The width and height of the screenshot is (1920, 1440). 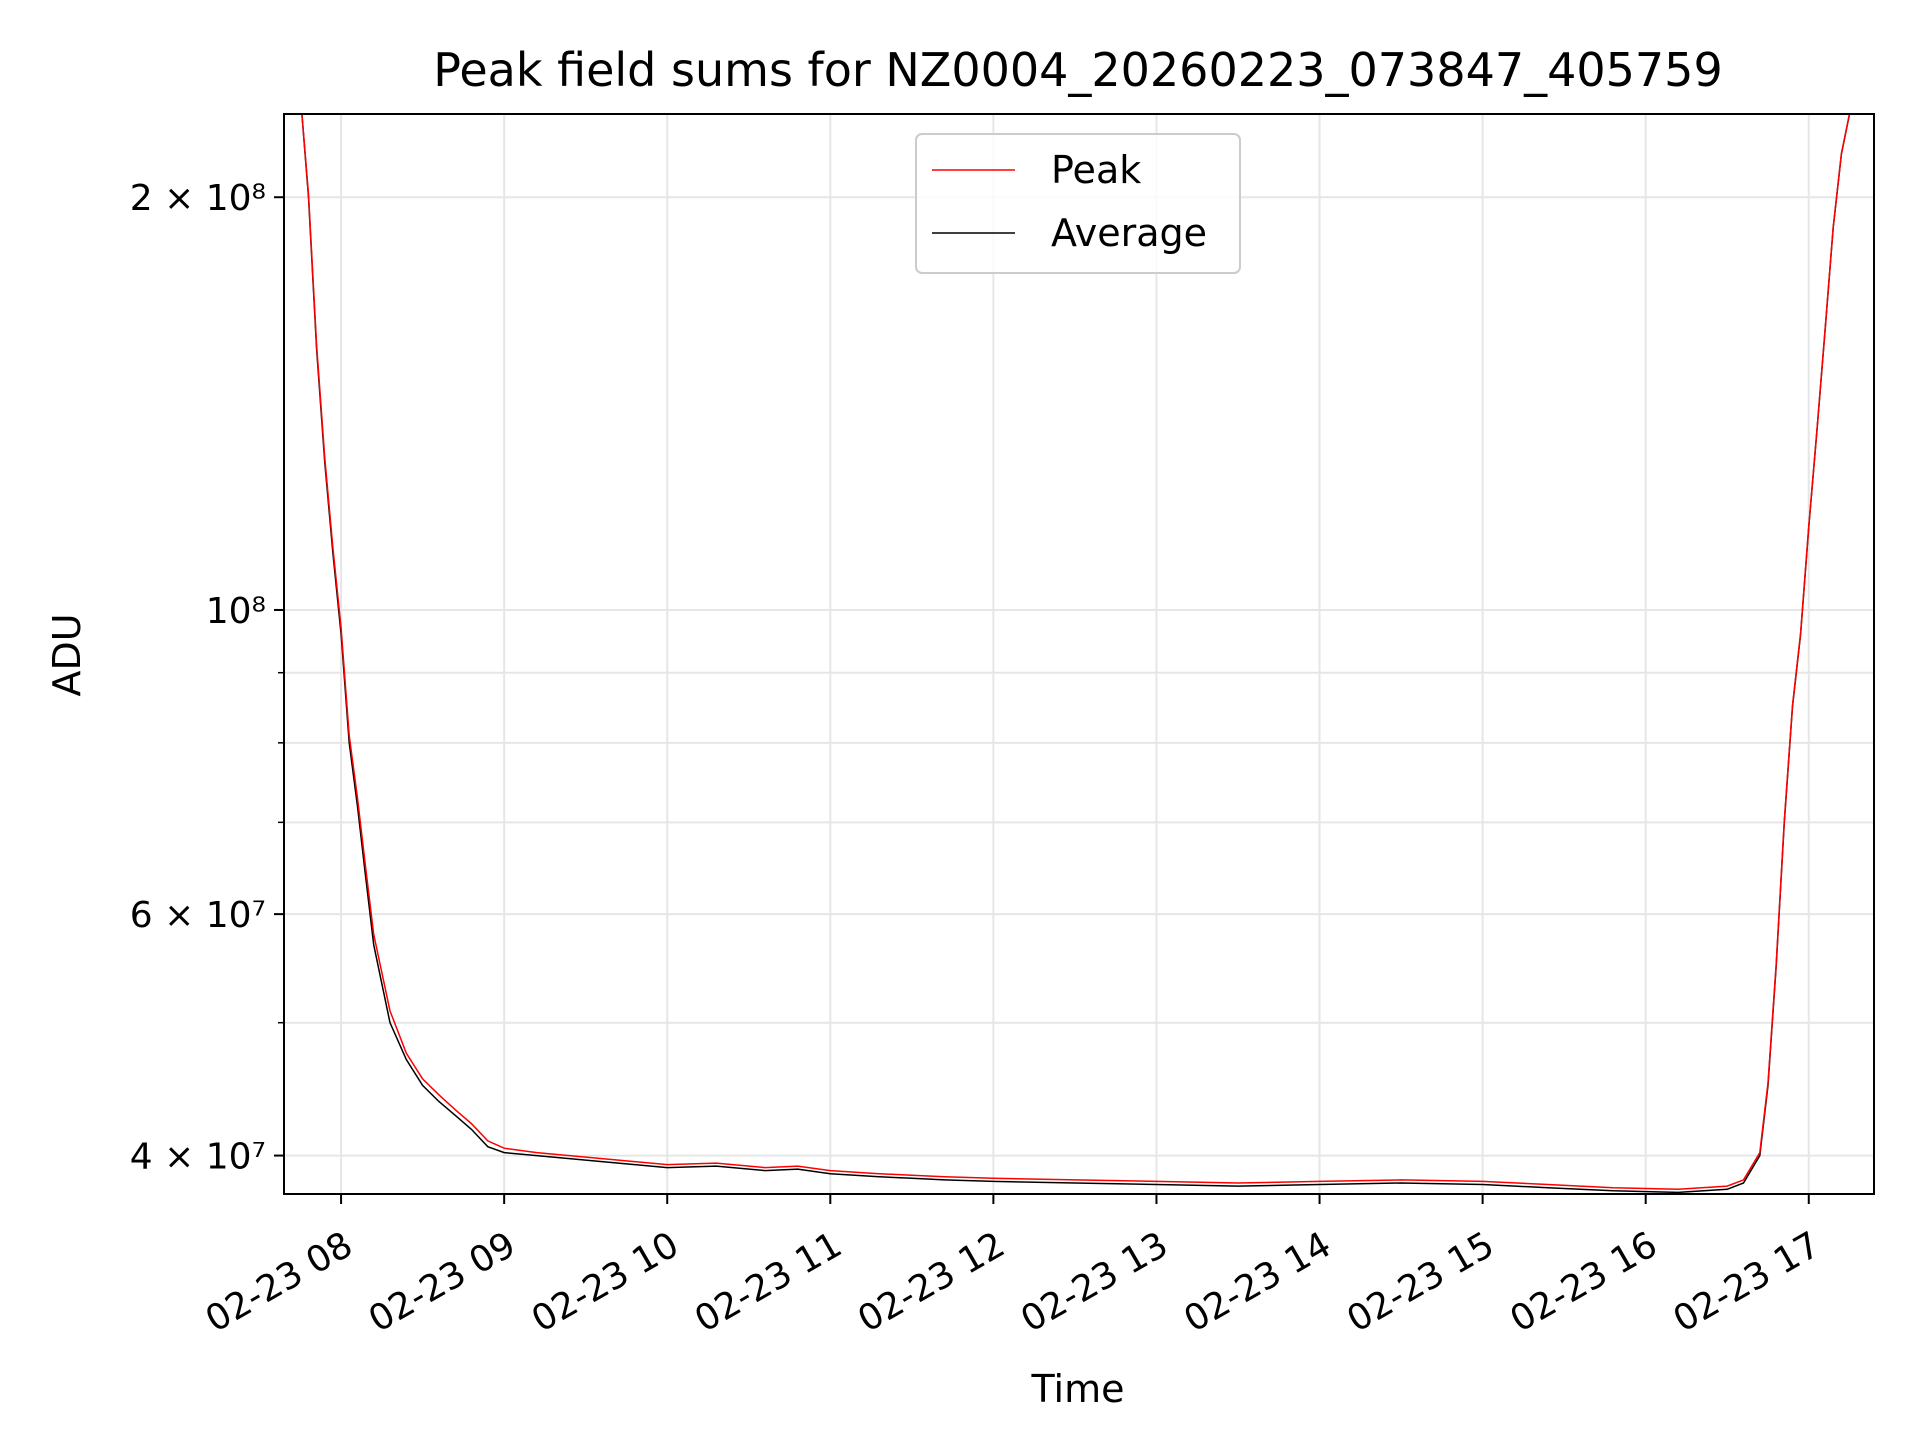 I want to click on x-tick-label: 02-23 10, so click(x=605, y=1282).